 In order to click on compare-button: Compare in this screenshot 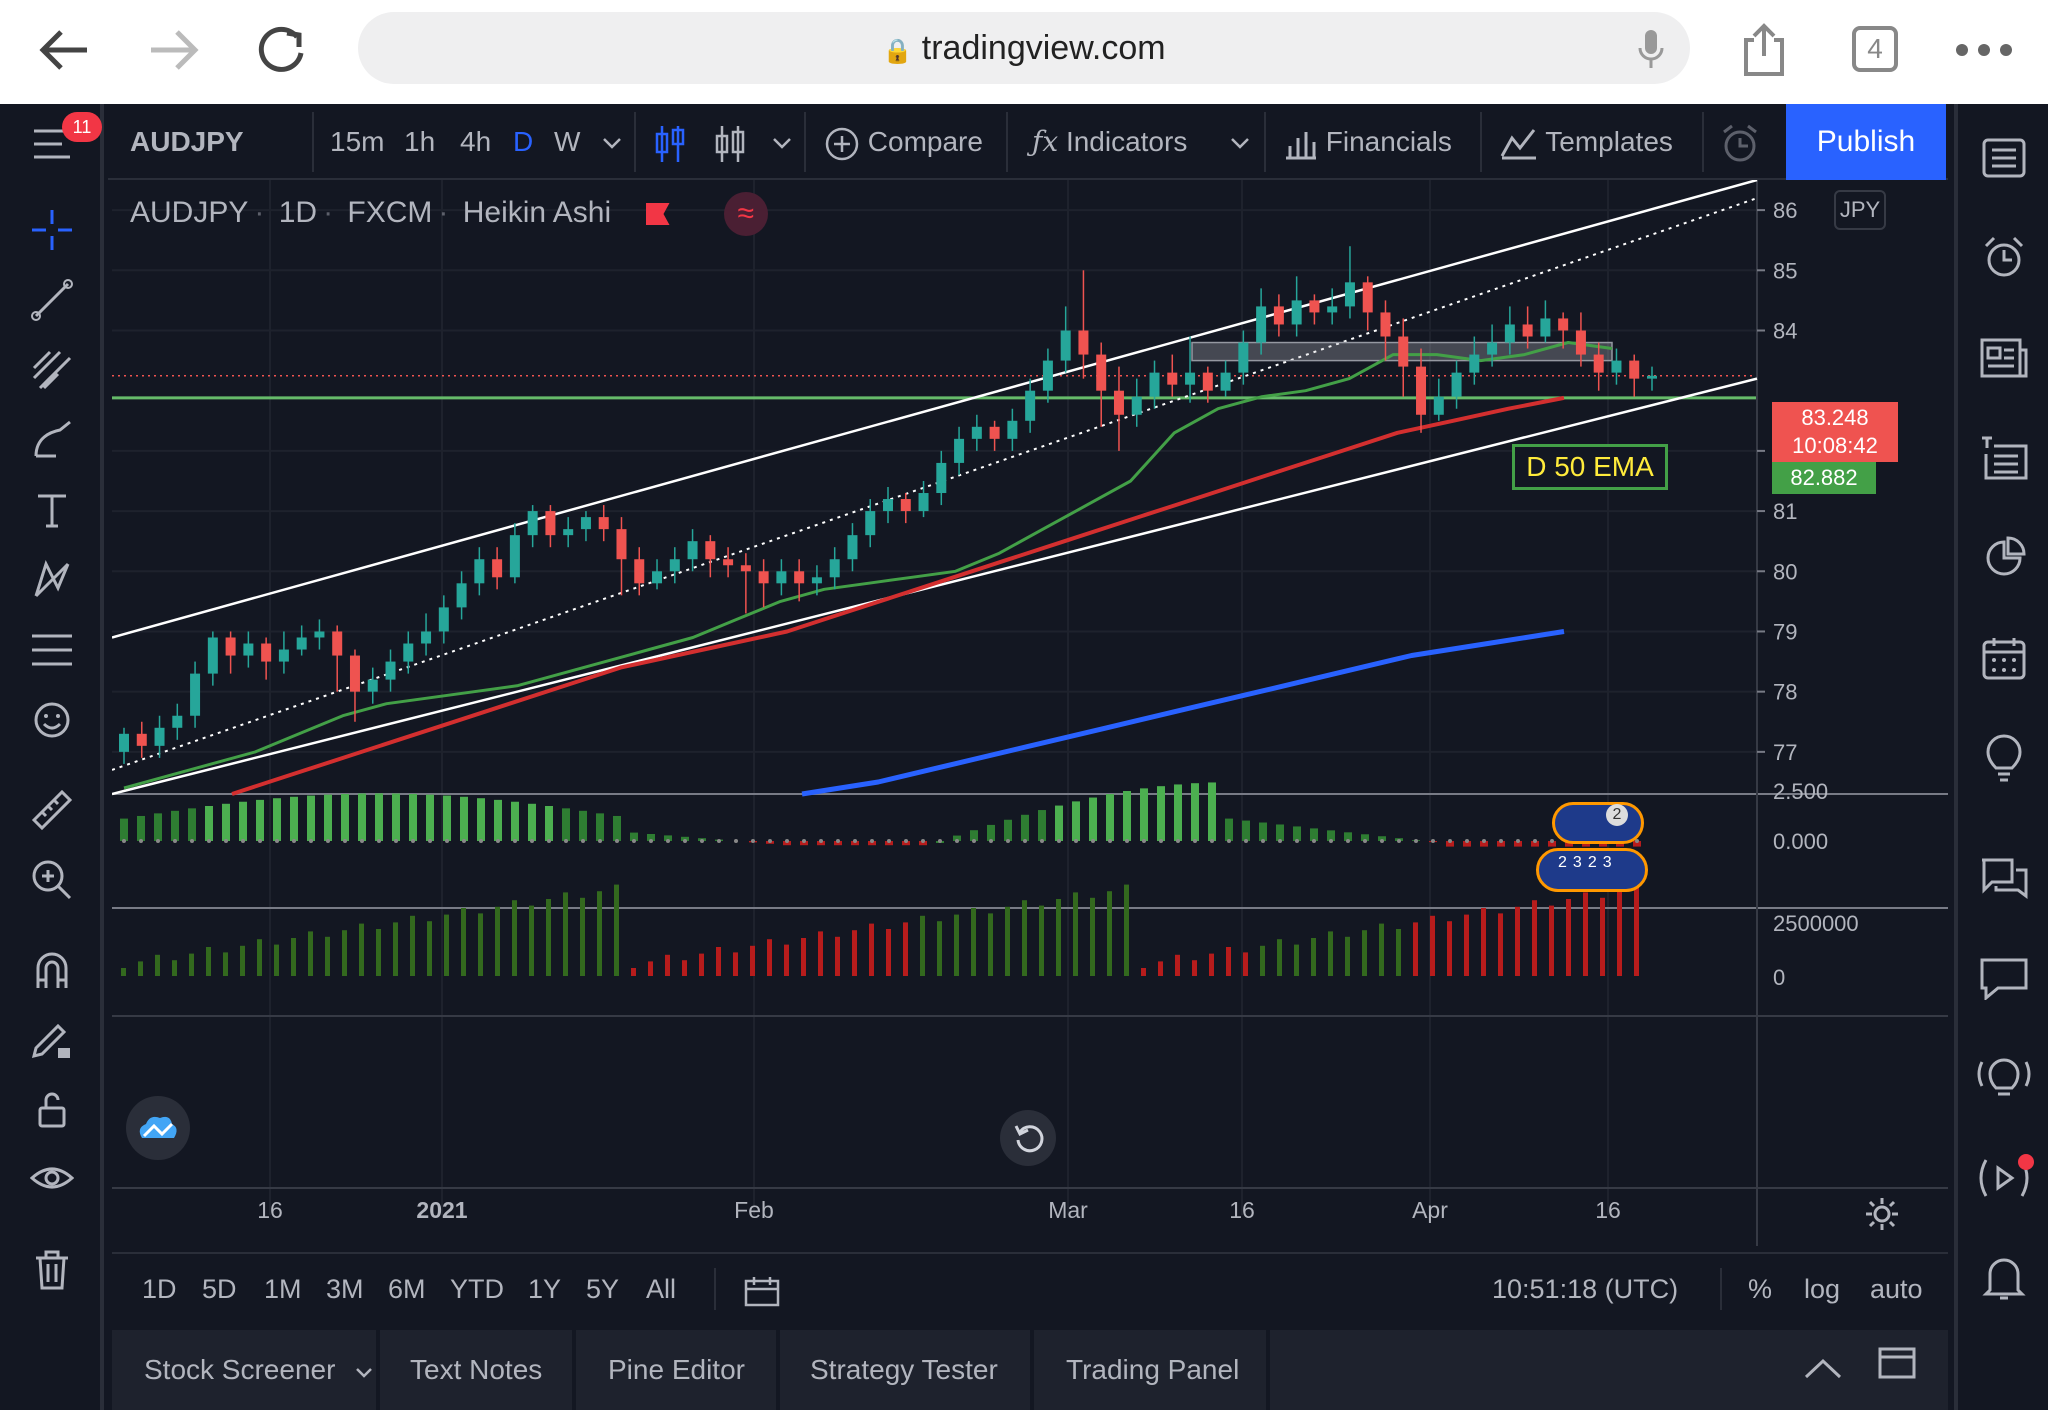, I will do `click(903, 142)`.